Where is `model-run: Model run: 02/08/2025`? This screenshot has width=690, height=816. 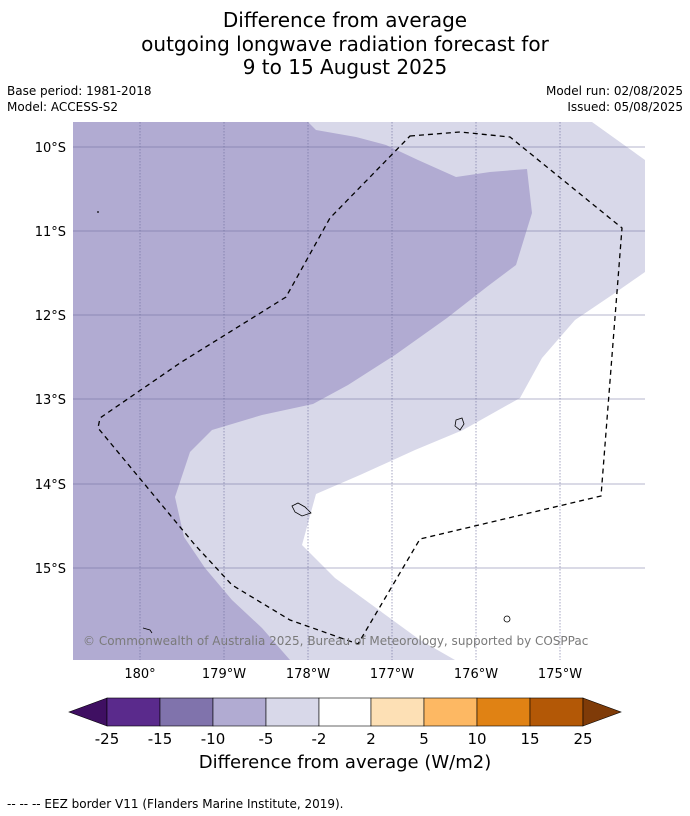 model-run: Model run: 02/08/2025 is located at coordinates (614, 91).